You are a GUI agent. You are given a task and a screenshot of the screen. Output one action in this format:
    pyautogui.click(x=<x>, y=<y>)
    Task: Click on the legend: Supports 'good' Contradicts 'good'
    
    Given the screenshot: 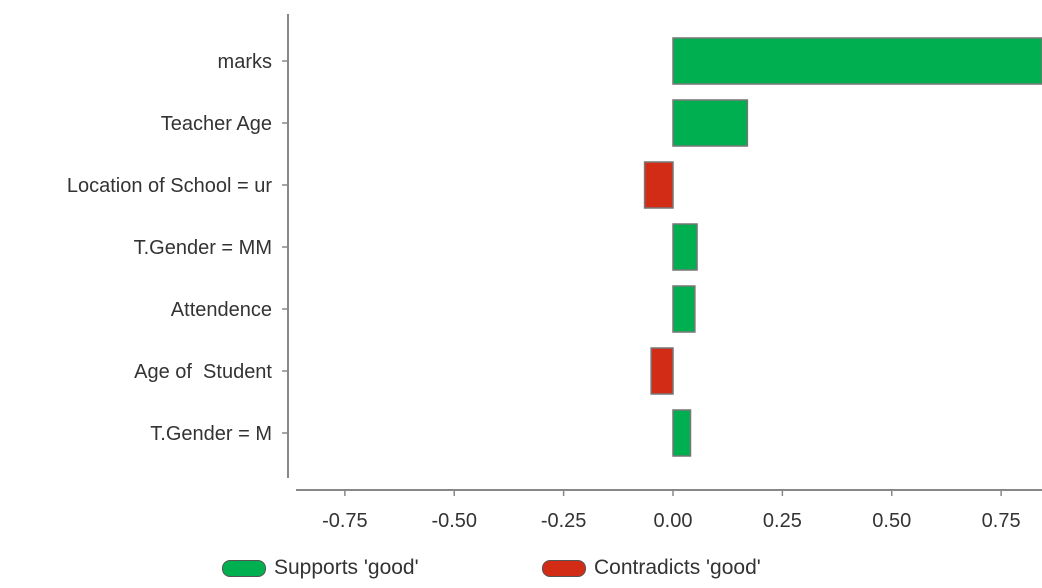 What is the action you would take?
    pyautogui.click(x=521, y=572)
    